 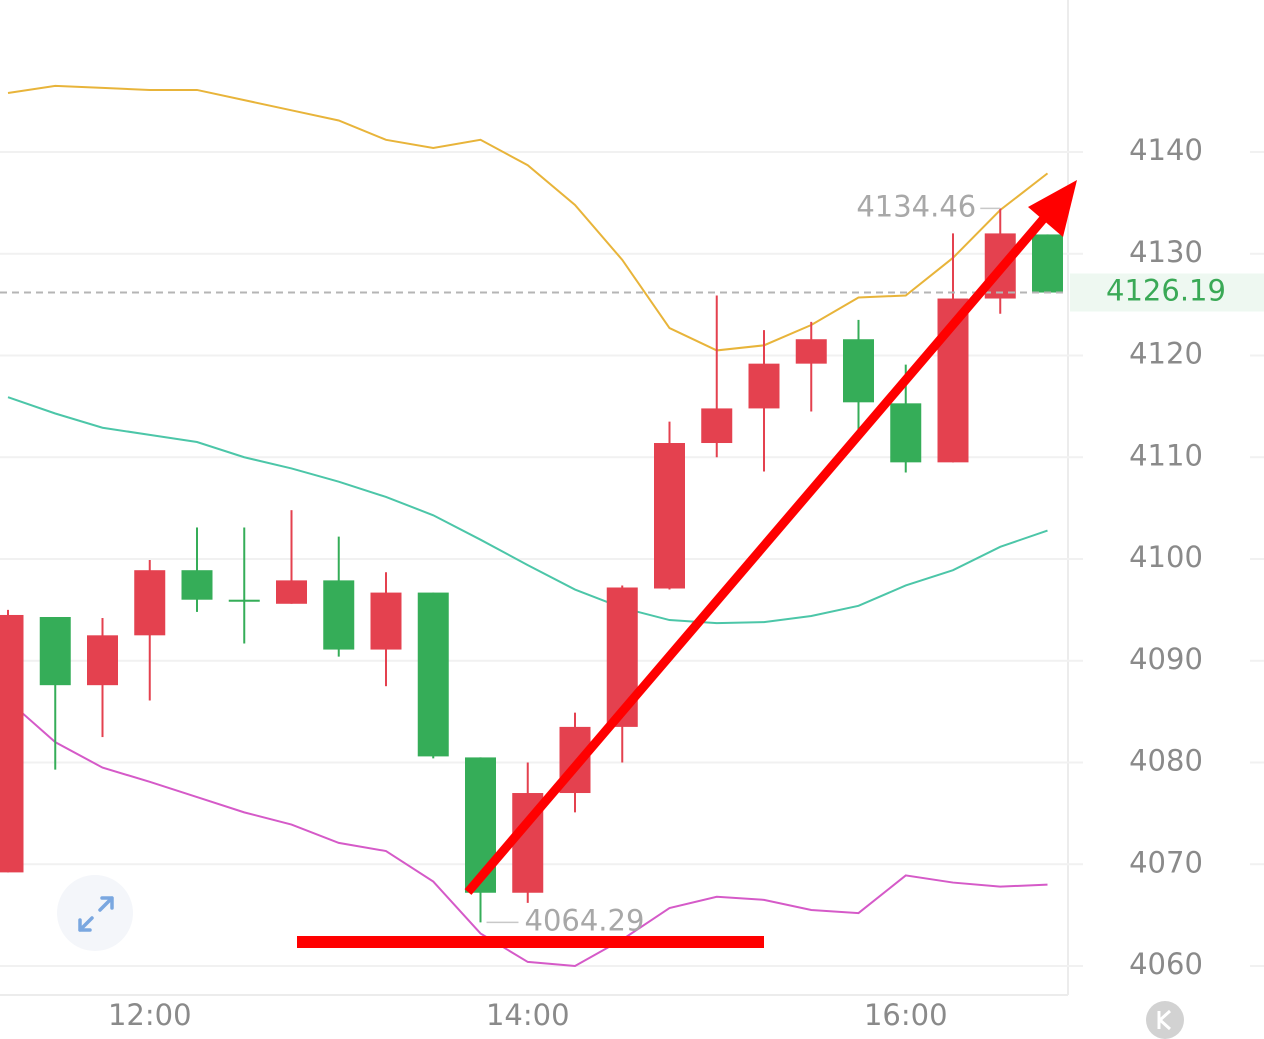 What do you see at coordinates (1052, 208) in the screenshot?
I see `arrow-head` at bounding box center [1052, 208].